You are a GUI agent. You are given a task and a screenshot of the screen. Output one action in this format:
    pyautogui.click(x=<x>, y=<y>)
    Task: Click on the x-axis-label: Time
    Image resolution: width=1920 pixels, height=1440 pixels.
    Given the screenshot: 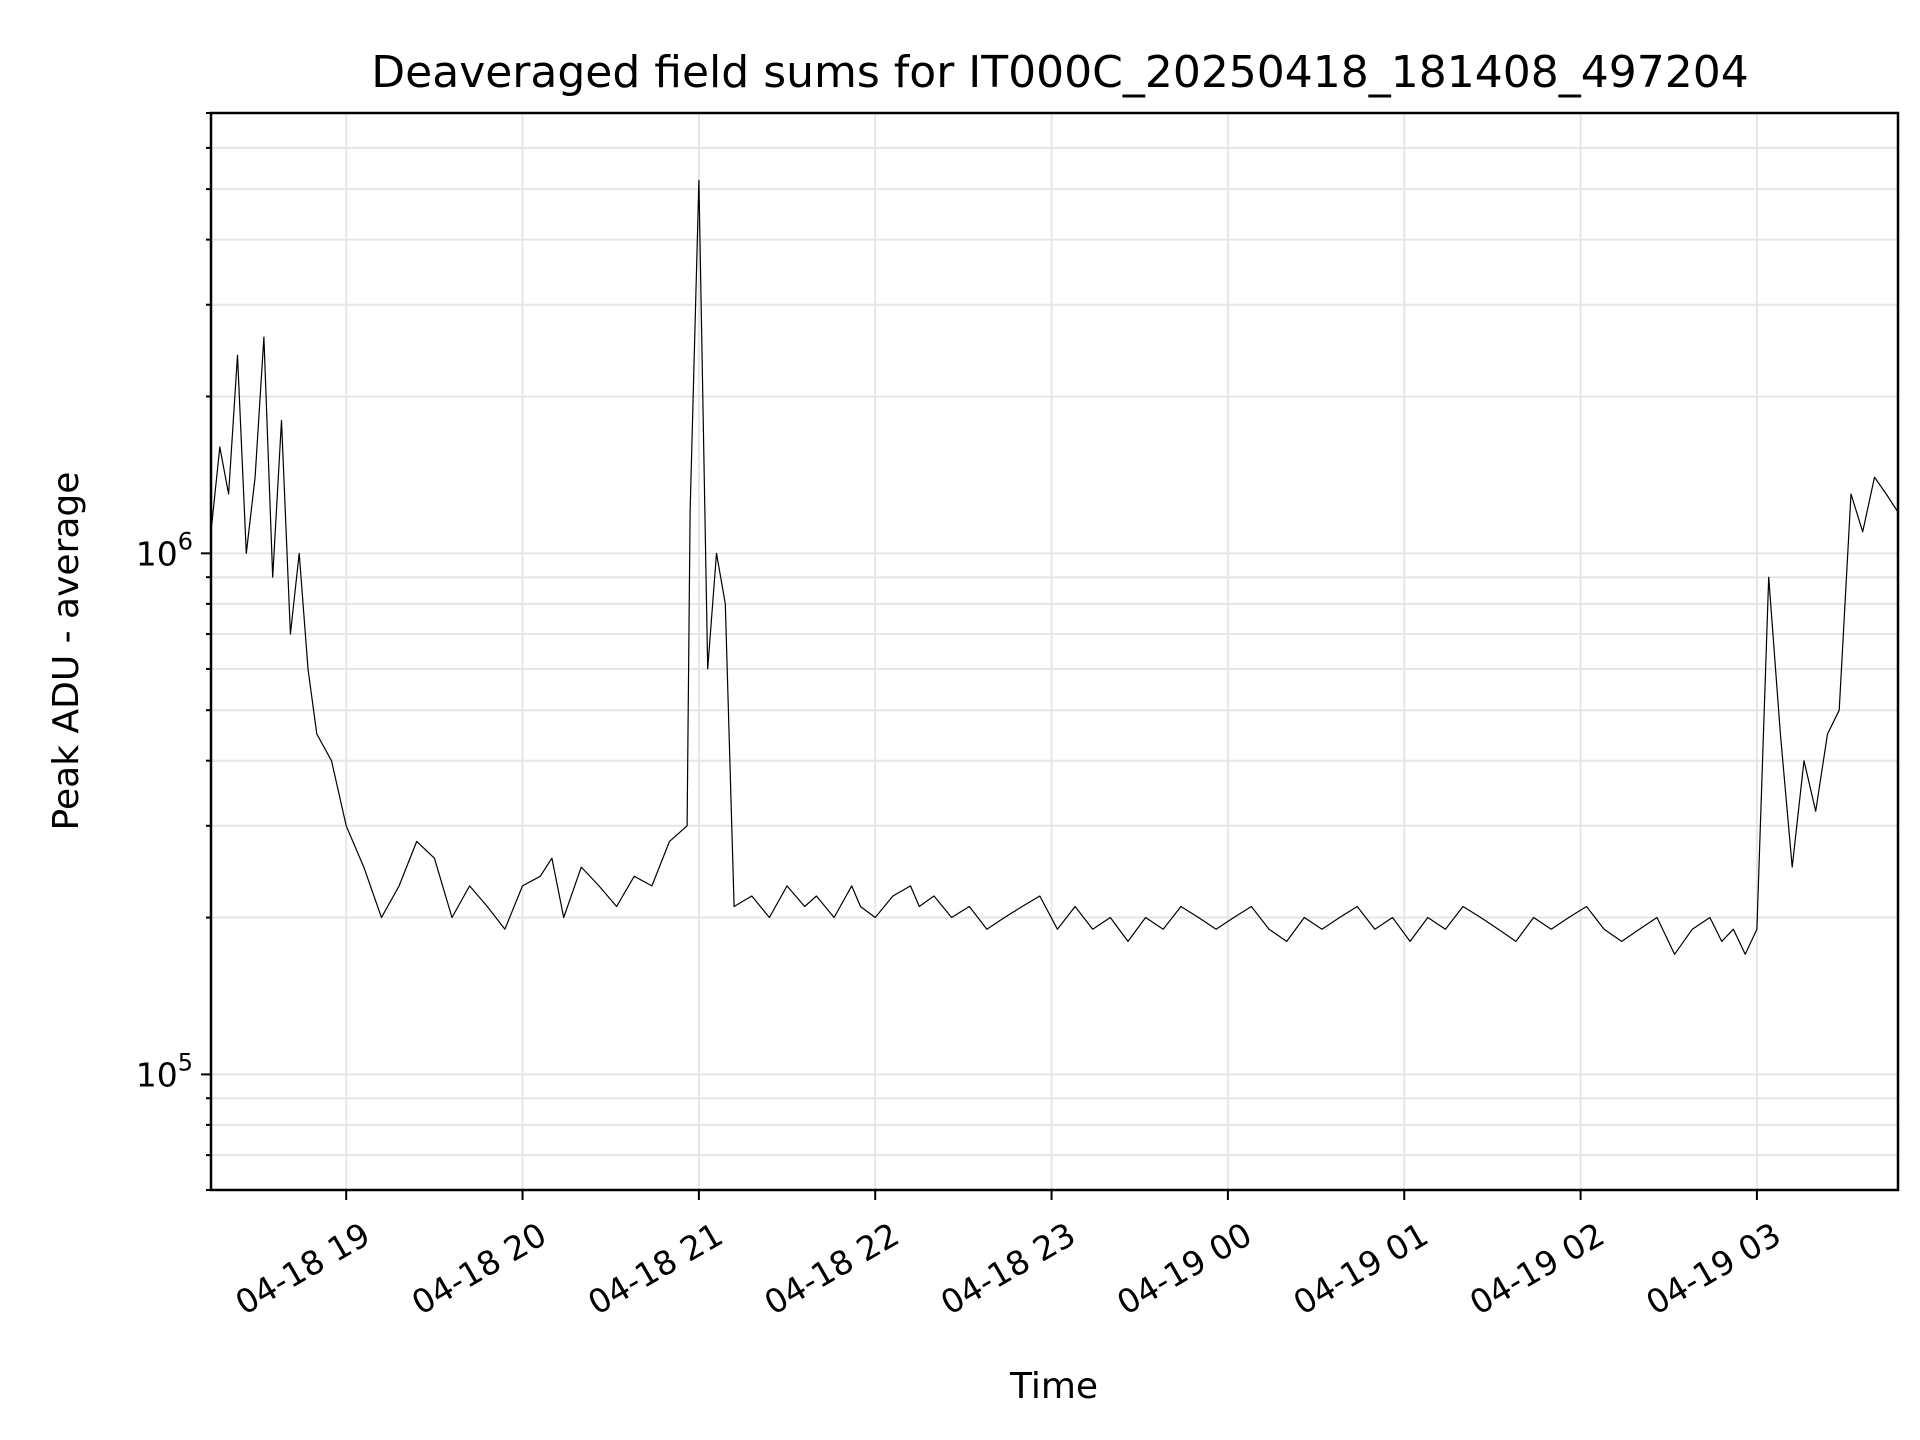 What is the action you would take?
    pyautogui.click(x=1053, y=1386)
    